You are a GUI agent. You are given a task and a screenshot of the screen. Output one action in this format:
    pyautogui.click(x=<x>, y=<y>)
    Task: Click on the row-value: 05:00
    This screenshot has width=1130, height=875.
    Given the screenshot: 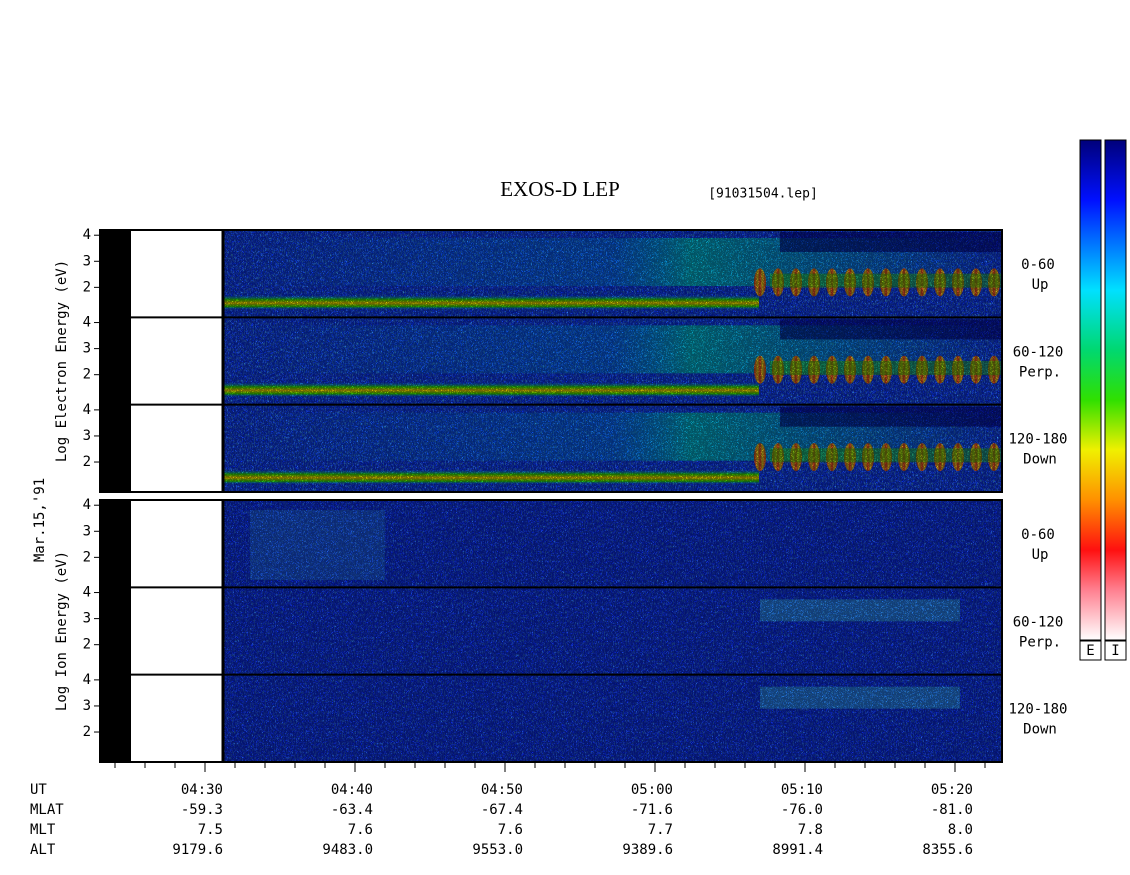 What is the action you would take?
    pyautogui.click(x=652, y=790)
    